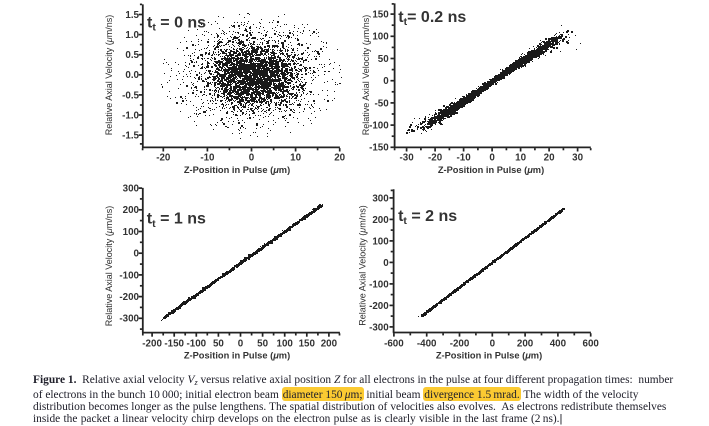 The image size is (709, 426). I want to click on svg-text: tt = 1 ns, so click(176, 220).